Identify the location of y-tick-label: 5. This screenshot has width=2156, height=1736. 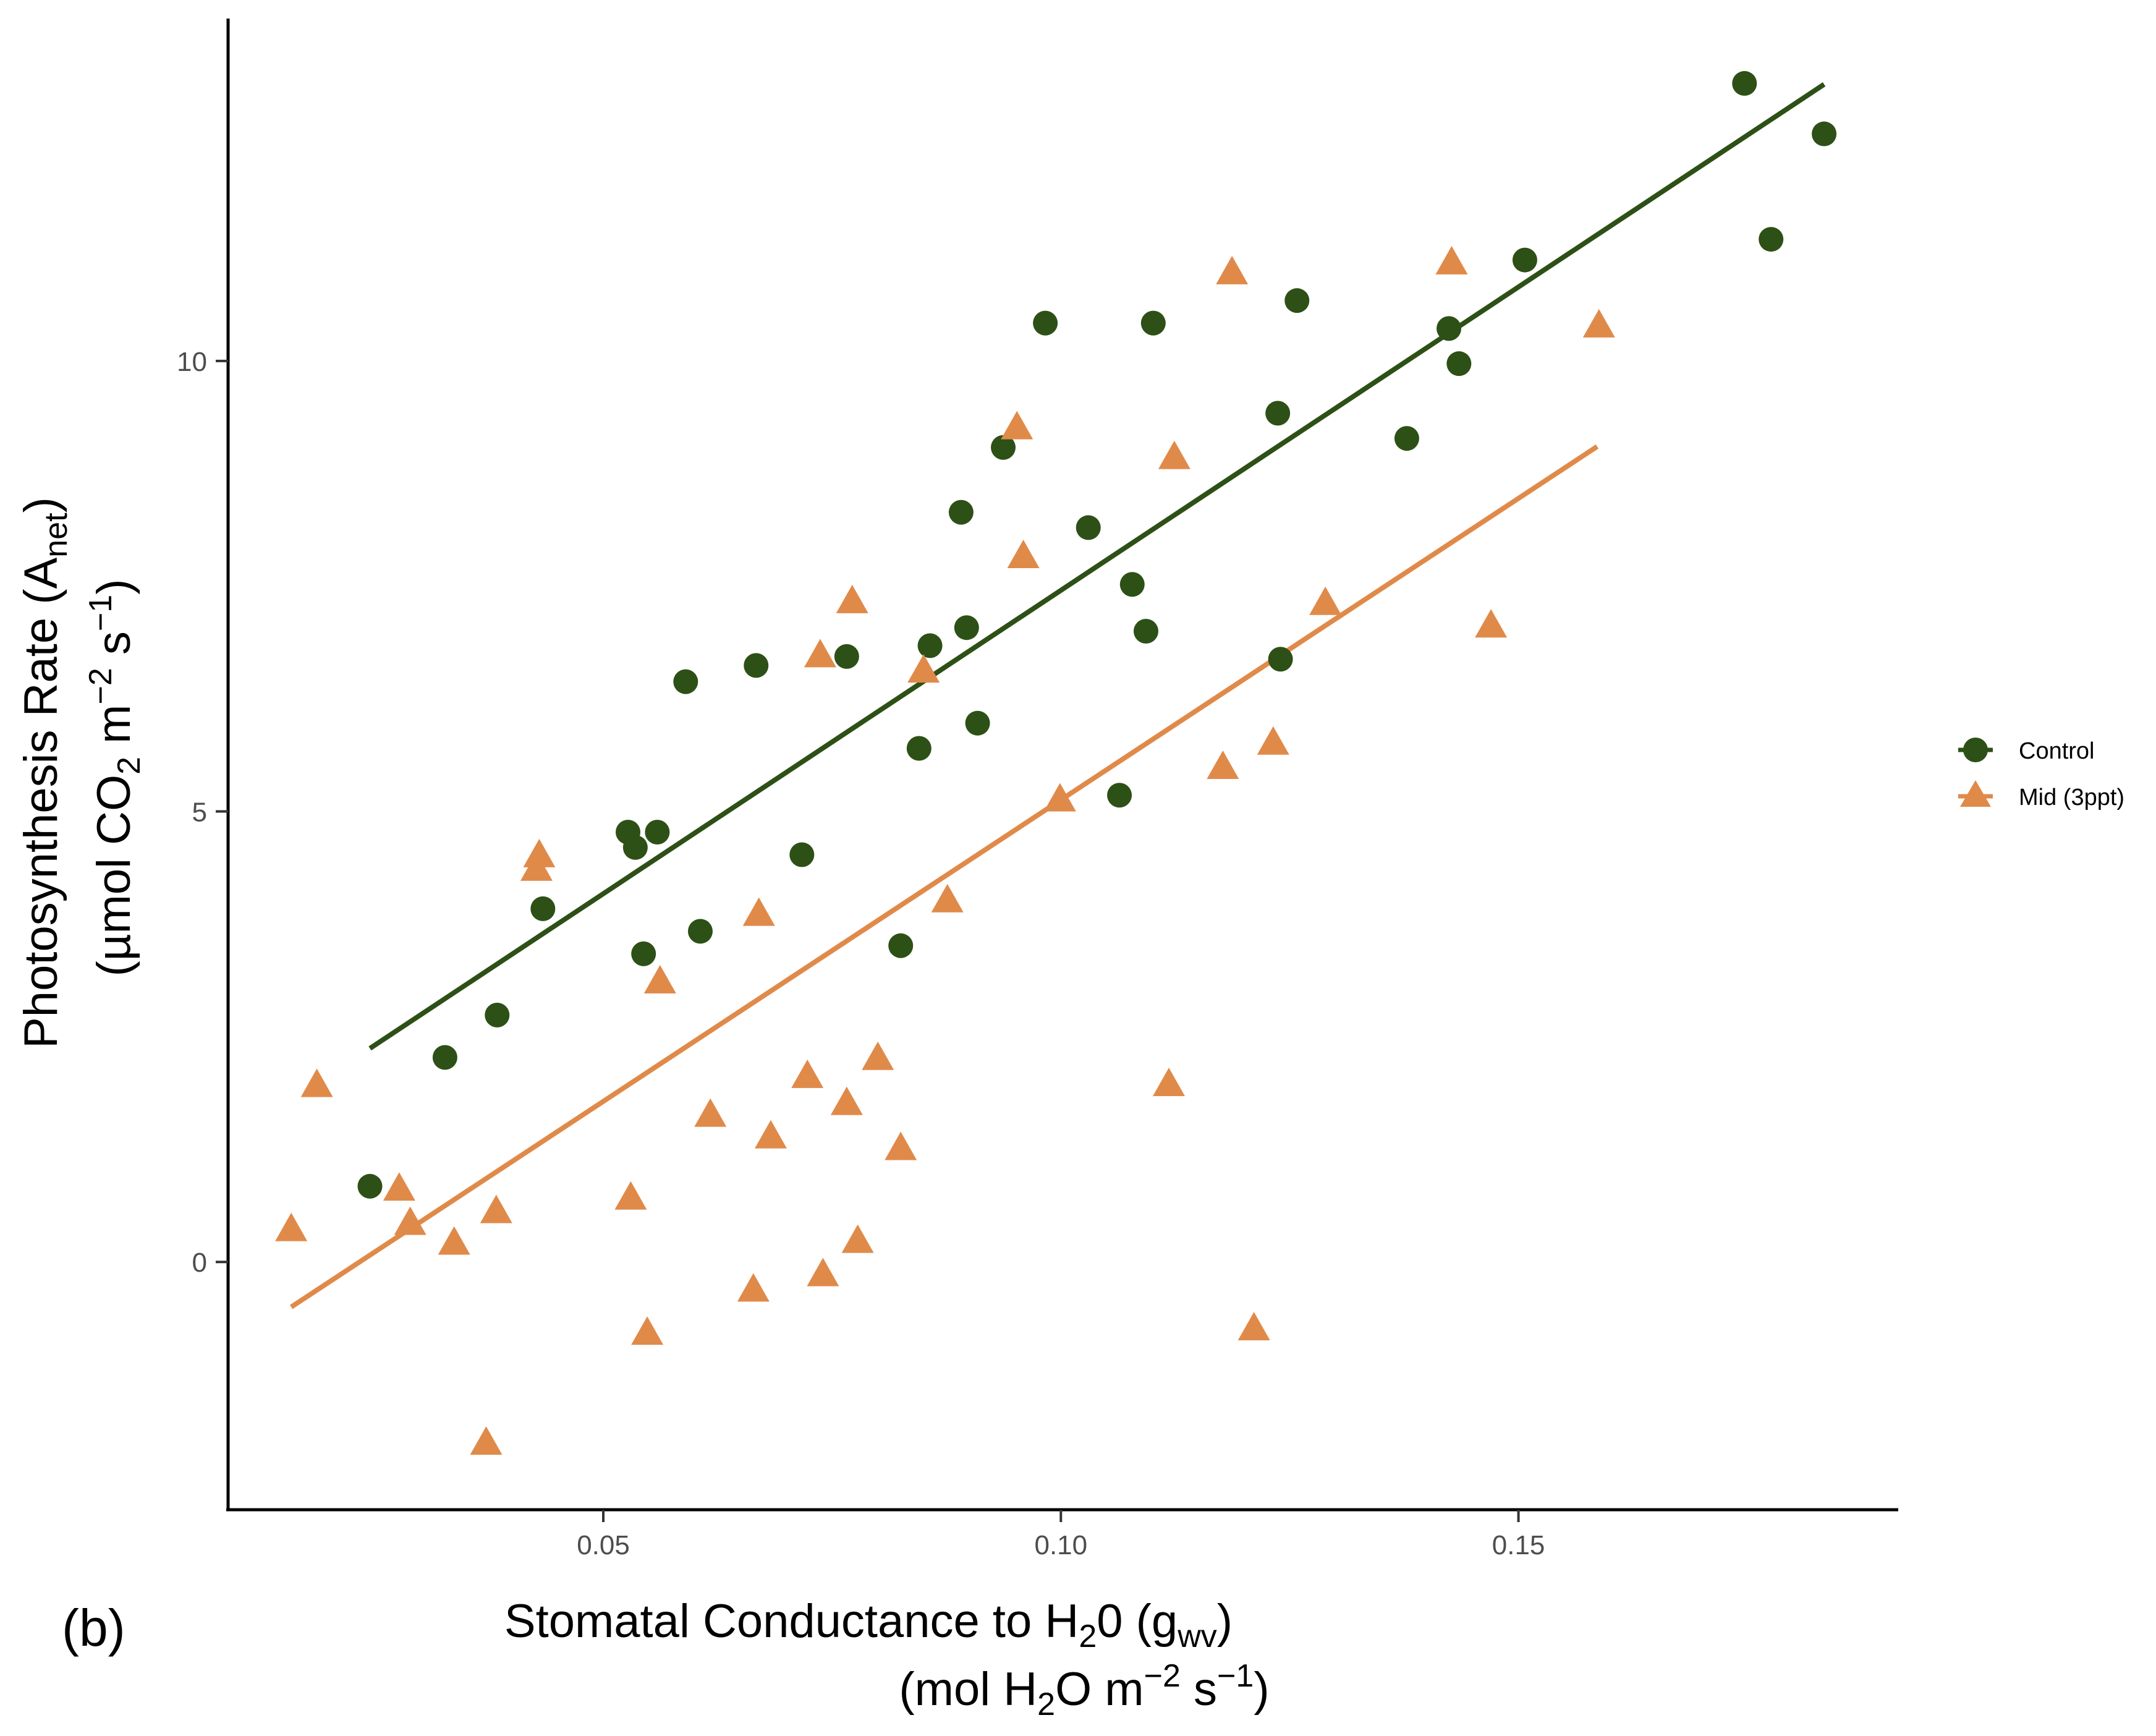
(199, 813).